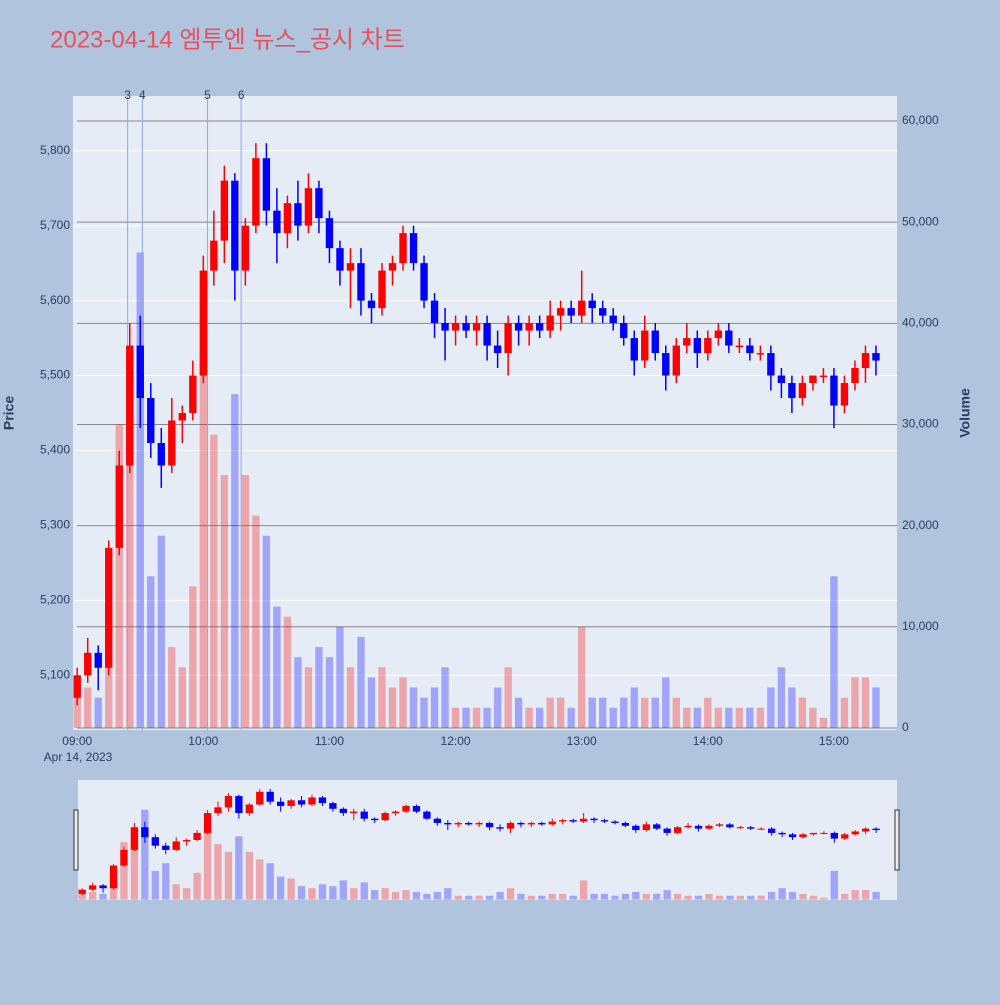 The image size is (1000, 1005). What do you see at coordinates (9, 413) in the screenshot?
I see `y-axis-title: Price` at bounding box center [9, 413].